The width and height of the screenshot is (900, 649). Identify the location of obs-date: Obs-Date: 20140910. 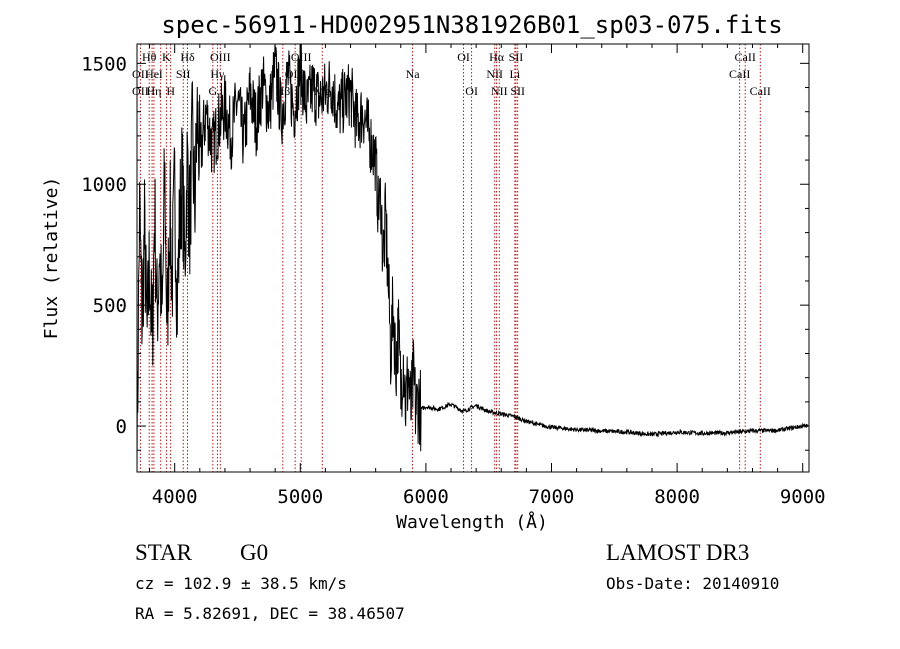
(692, 583).